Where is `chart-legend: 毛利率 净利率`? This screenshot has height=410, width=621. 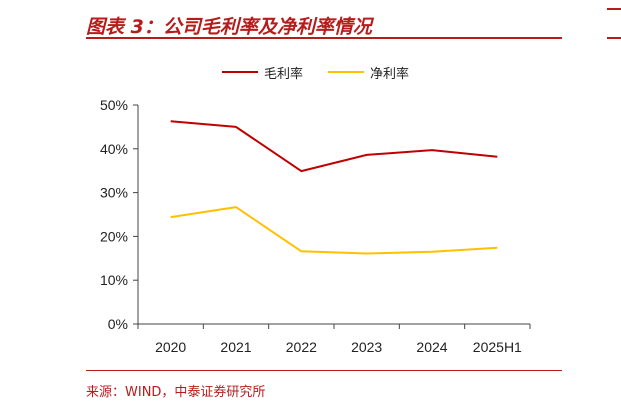 chart-legend: 毛利率 净利率 is located at coordinates (310, 72).